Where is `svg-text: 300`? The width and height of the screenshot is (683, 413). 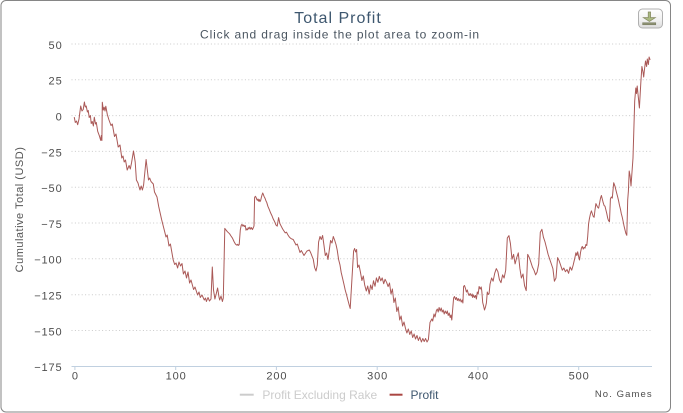 svg-text: 300 is located at coordinates (377, 377).